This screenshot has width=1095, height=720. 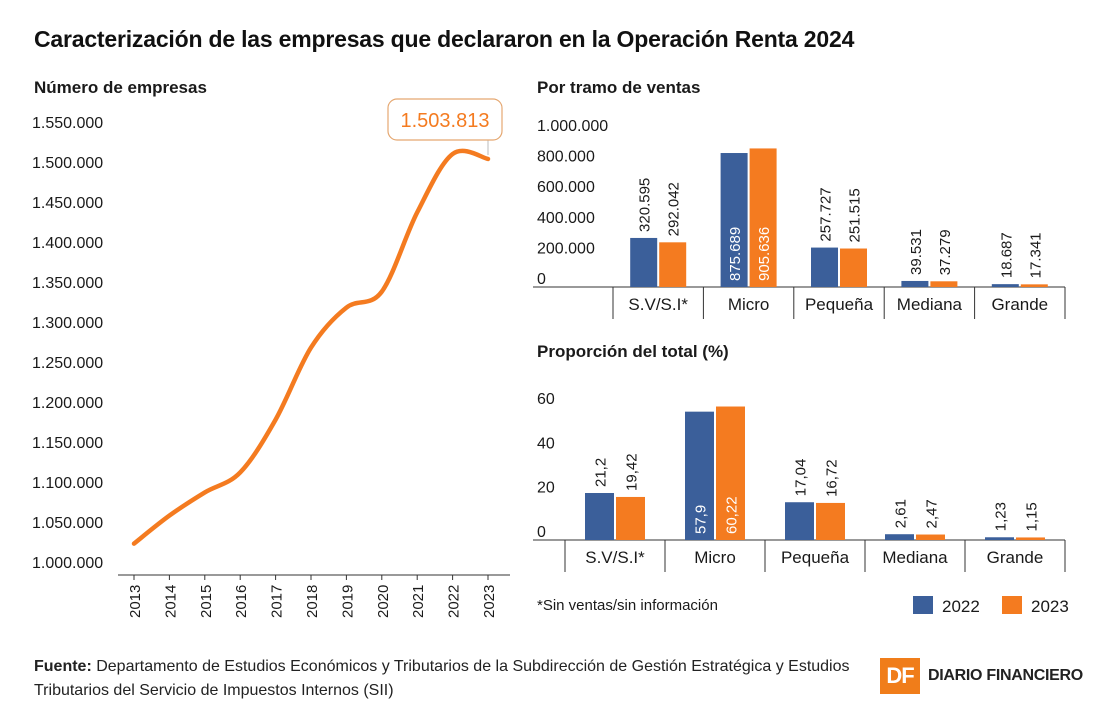 What do you see at coordinates (206, 601) in the screenshot?
I see `x-tick-label: 2015` at bounding box center [206, 601].